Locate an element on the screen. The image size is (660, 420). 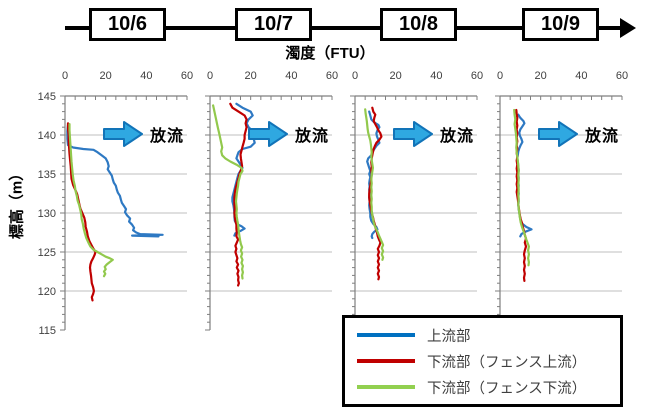
timeline-date-box: 10/9 is located at coordinates (560, 24).